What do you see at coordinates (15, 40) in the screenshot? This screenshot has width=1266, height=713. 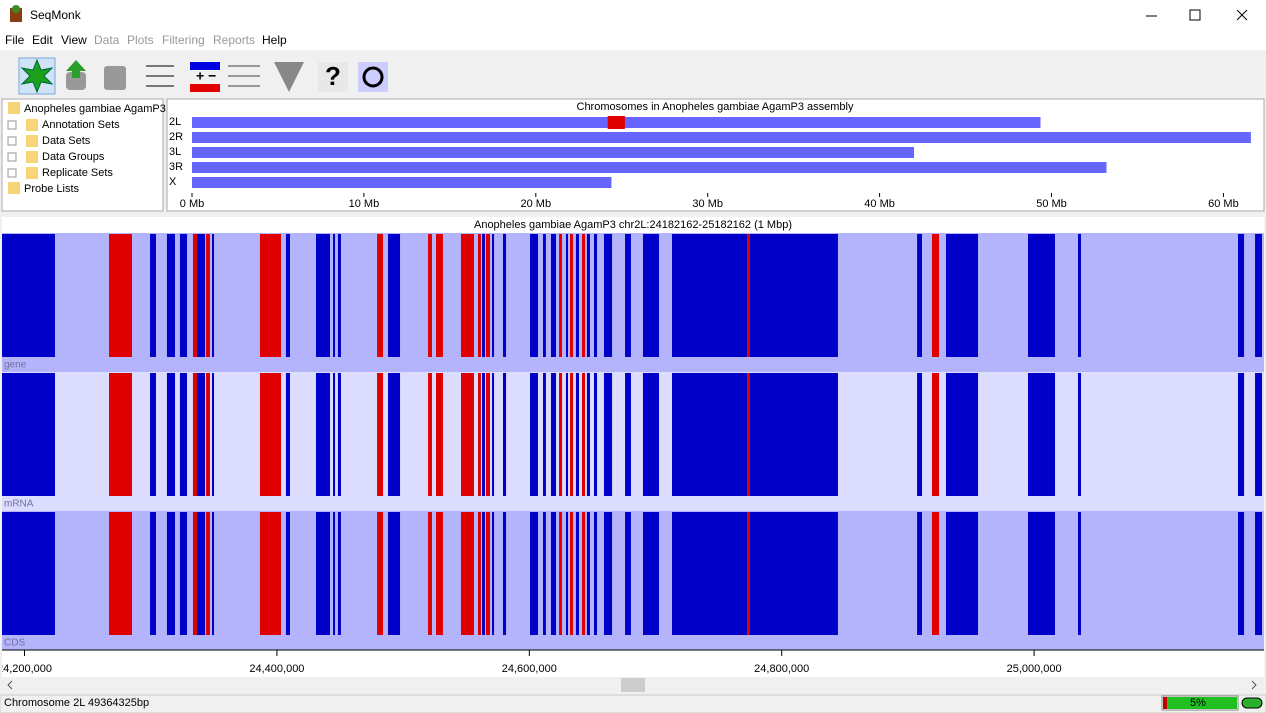 I see `menu-item: File` at bounding box center [15, 40].